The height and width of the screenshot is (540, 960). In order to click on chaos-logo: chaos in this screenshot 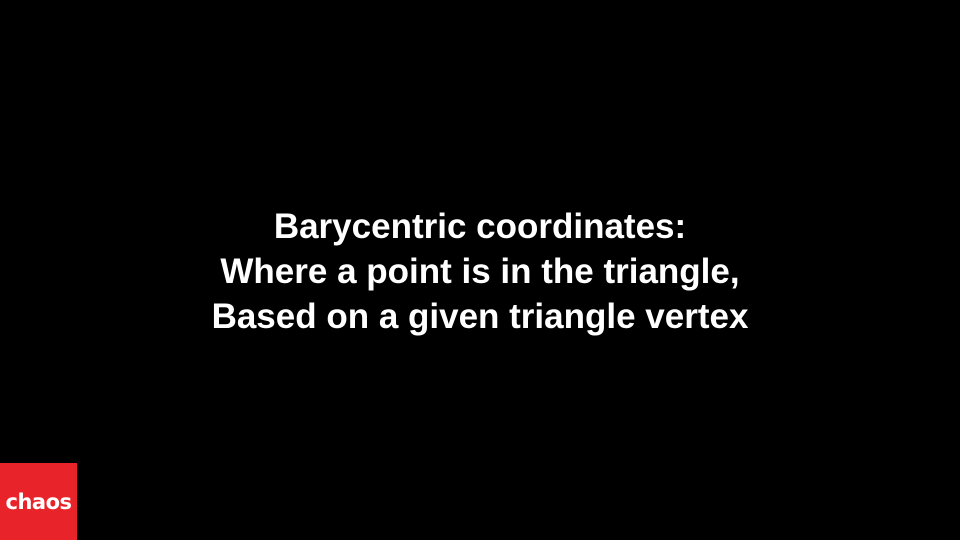, I will do `click(38, 501)`.